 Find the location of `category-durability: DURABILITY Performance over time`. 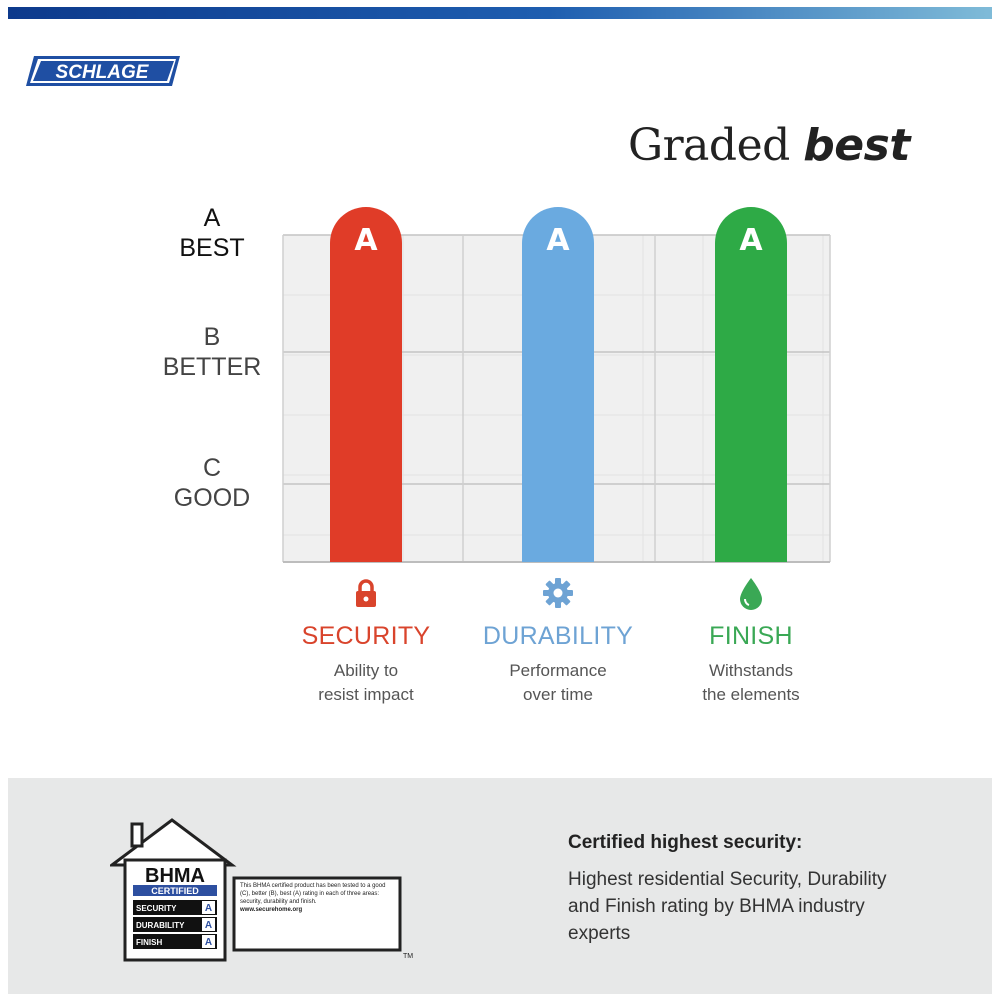

category-durability: DURABILITY Performance over time is located at coordinates (558, 641).